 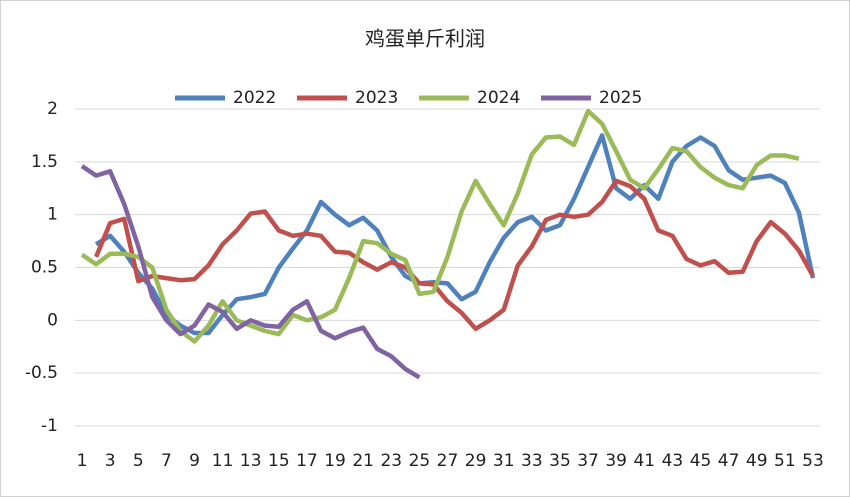 What do you see at coordinates (504, 461) in the screenshot?
I see `x-tick-label: 31` at bounding box center [504, 461].